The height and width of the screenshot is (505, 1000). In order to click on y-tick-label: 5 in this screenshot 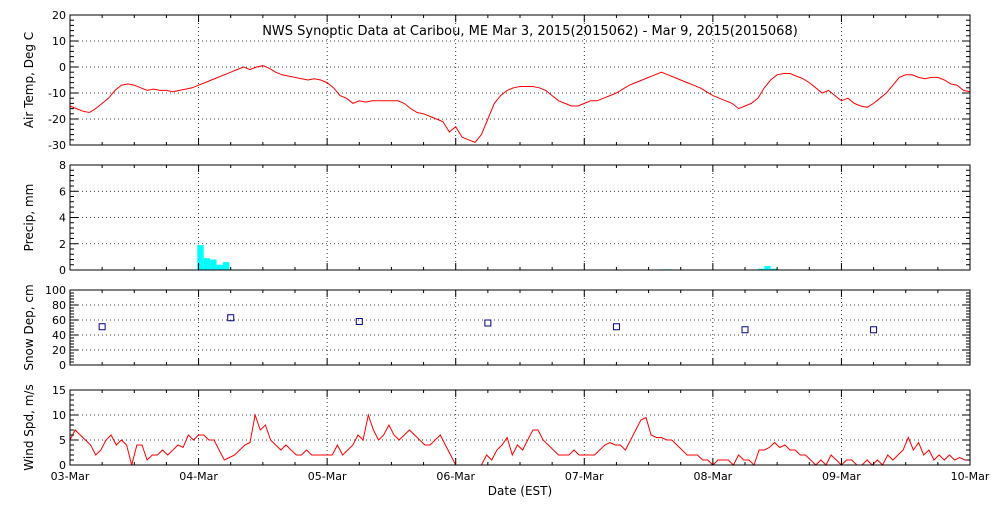, I will do `click(62, 440)`.